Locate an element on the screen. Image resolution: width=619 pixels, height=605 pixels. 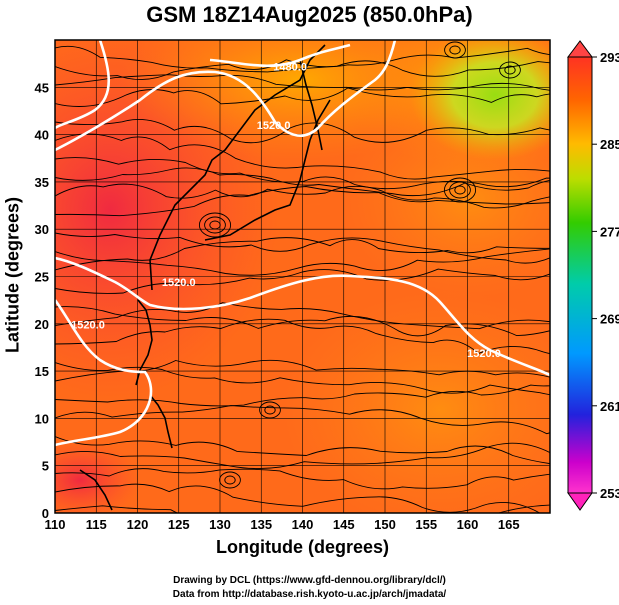
y-axis-ticks: 0 5 10 15 20 25 30 35 40 45 is located at coordinates (42, 300).